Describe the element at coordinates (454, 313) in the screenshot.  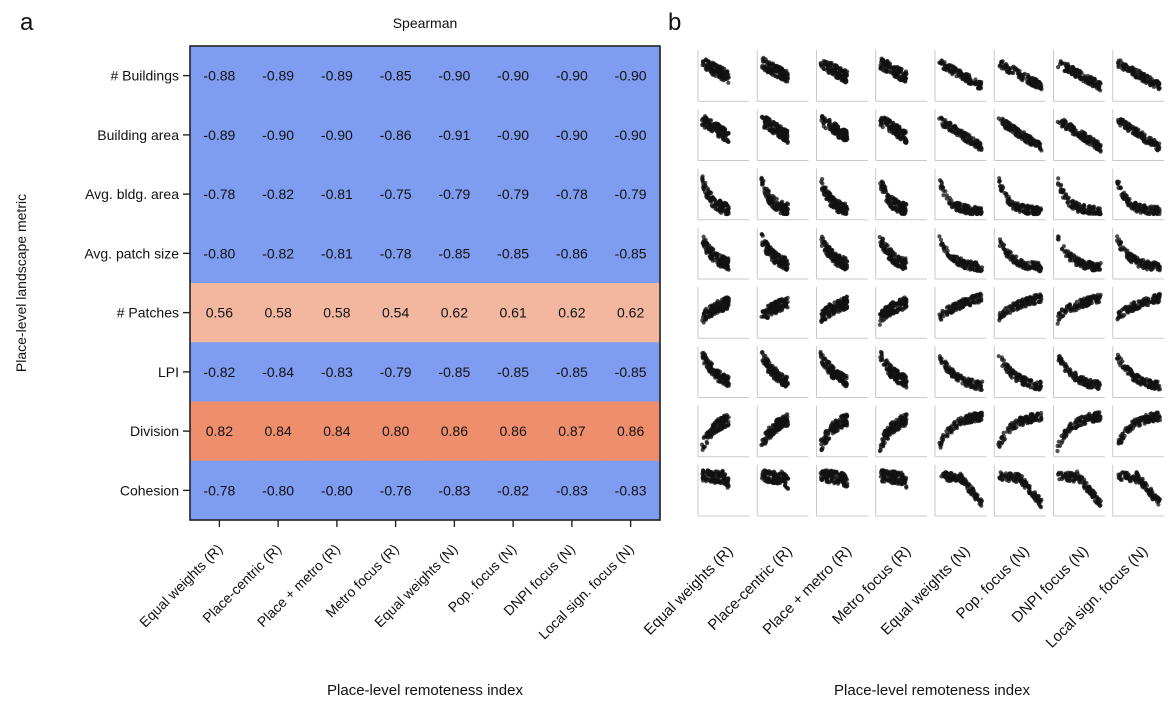
I see `heatmap-value-label: 0.62` at that location.